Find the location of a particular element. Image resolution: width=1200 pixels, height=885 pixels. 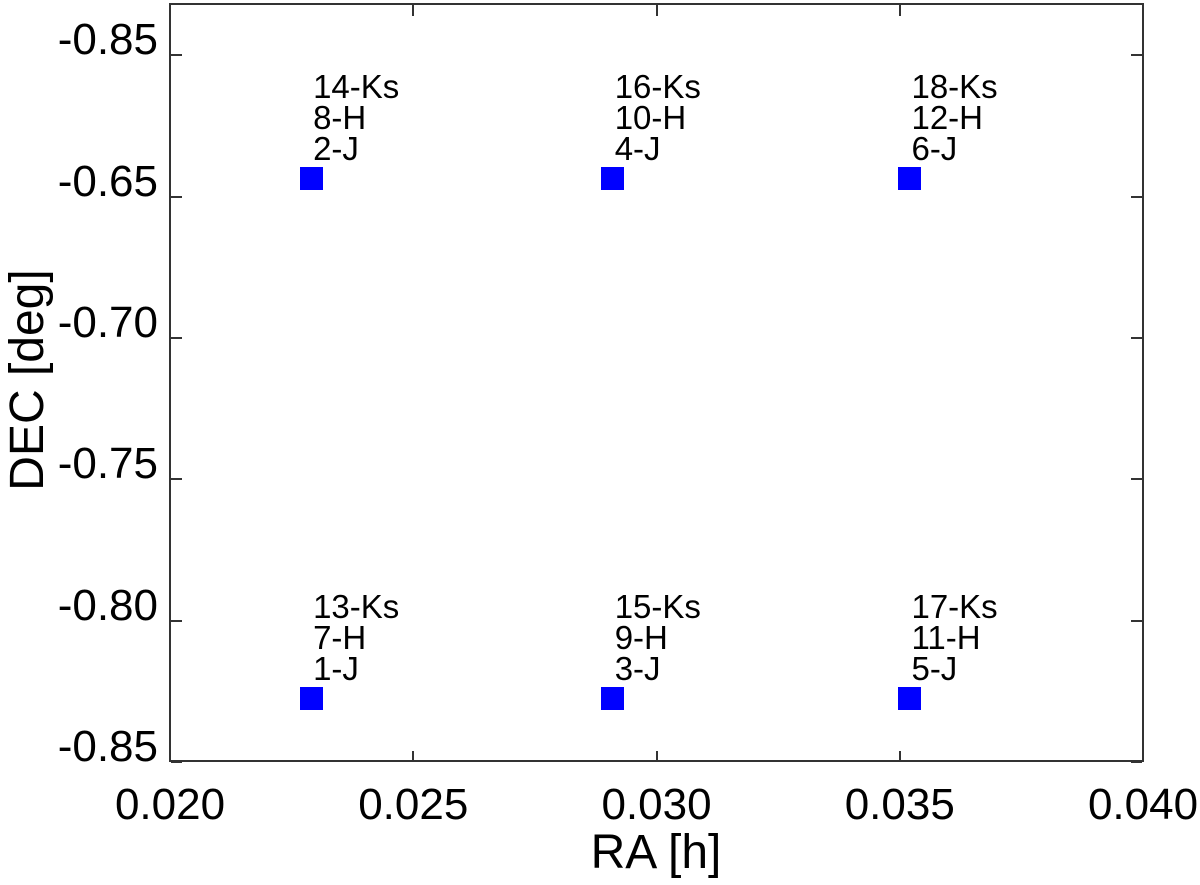

point-label: 6-J is located at coordinates (934, 148).